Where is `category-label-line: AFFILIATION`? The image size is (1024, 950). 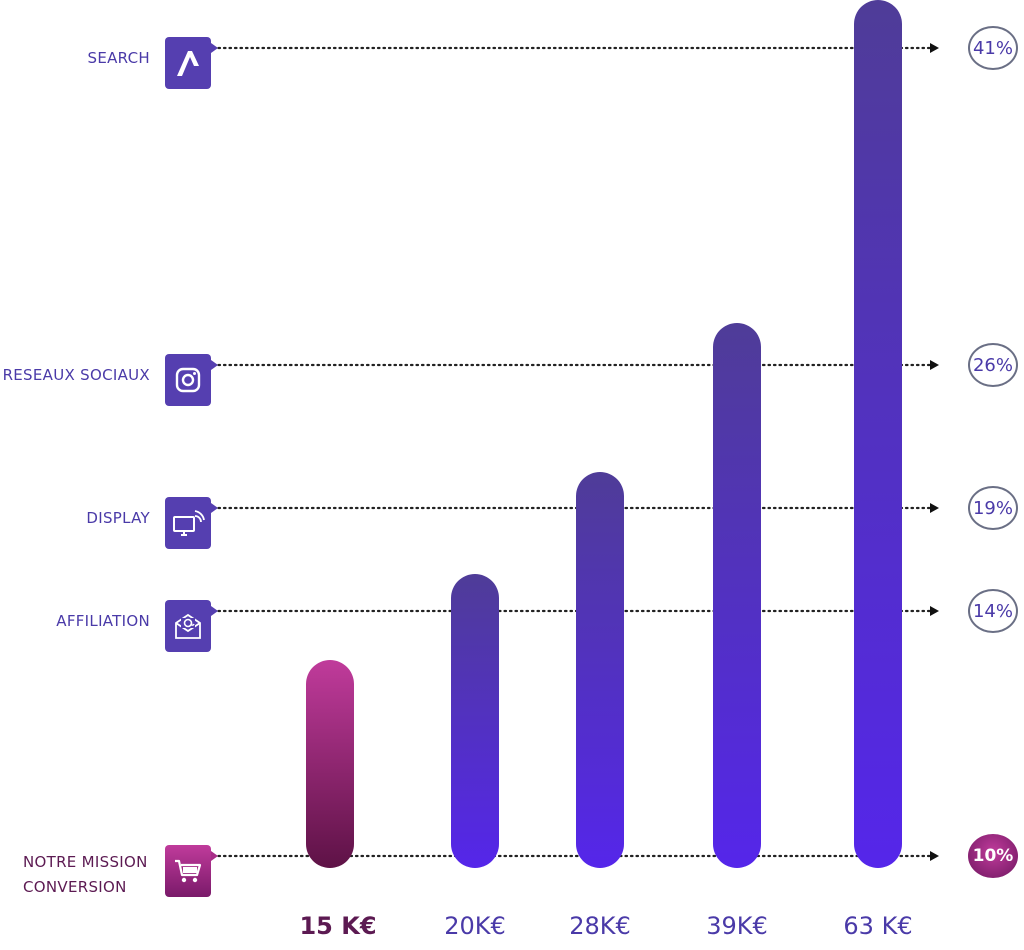
category-label-line: AFFILIATION is located at coordinates (103, 620).